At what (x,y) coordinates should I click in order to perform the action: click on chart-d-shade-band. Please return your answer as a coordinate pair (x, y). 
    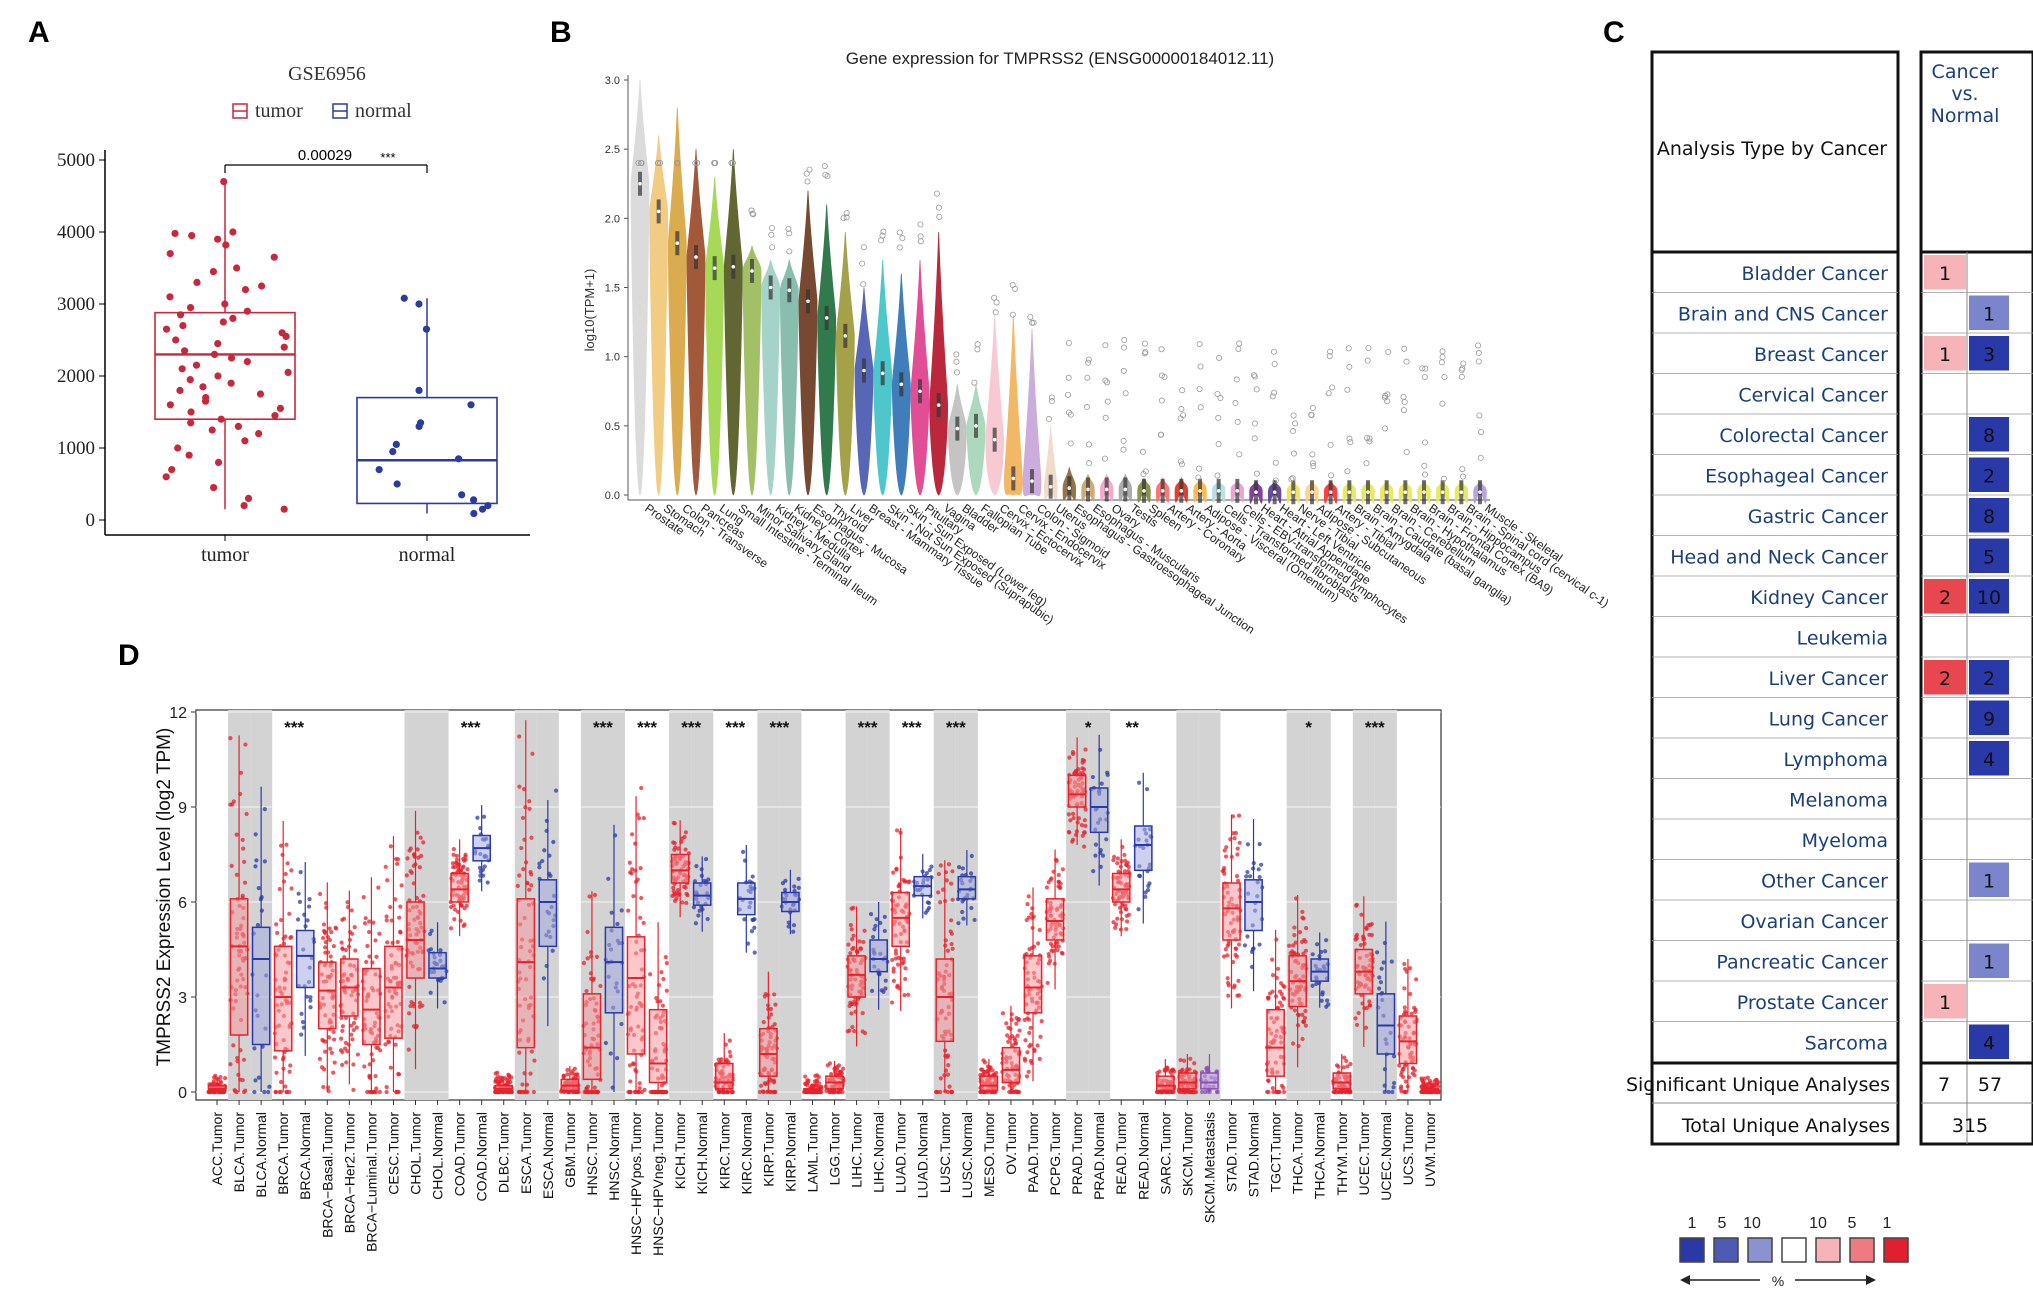
    Looking at the image, I should click on (1209, 905).